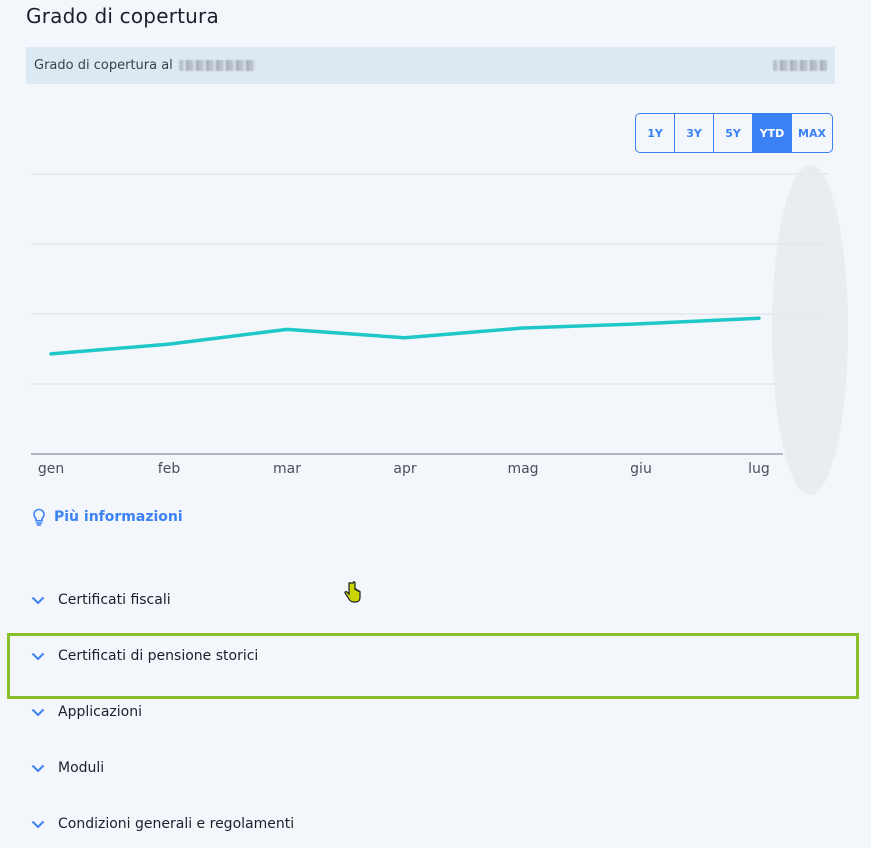 This screenshot has height=848, width=871. Describe the element at coordinates (216, 65) in the screenshot. I see `redacted-date` at that location.